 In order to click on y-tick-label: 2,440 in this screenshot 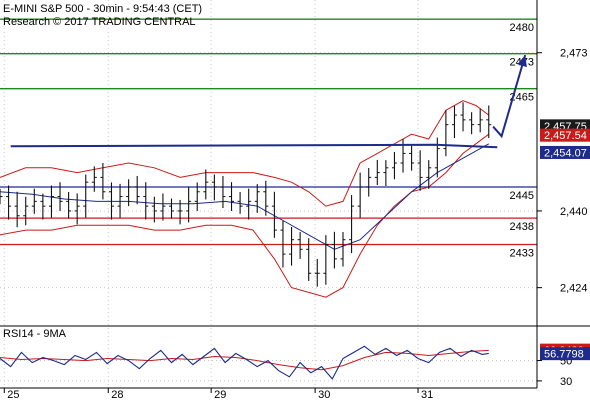, I will do `click(574, 212)`.